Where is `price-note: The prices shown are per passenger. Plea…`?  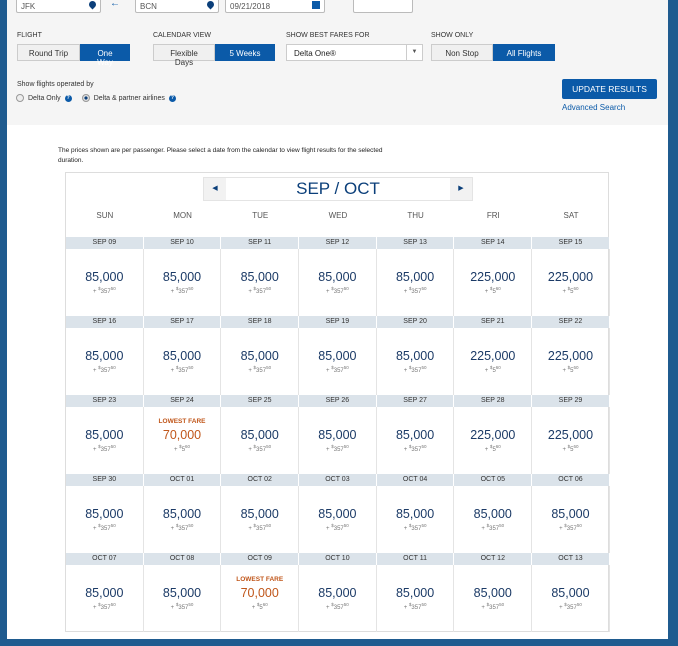 price-note: The prices shown are per passenger. Plea… is located at coordinates (220, 155).